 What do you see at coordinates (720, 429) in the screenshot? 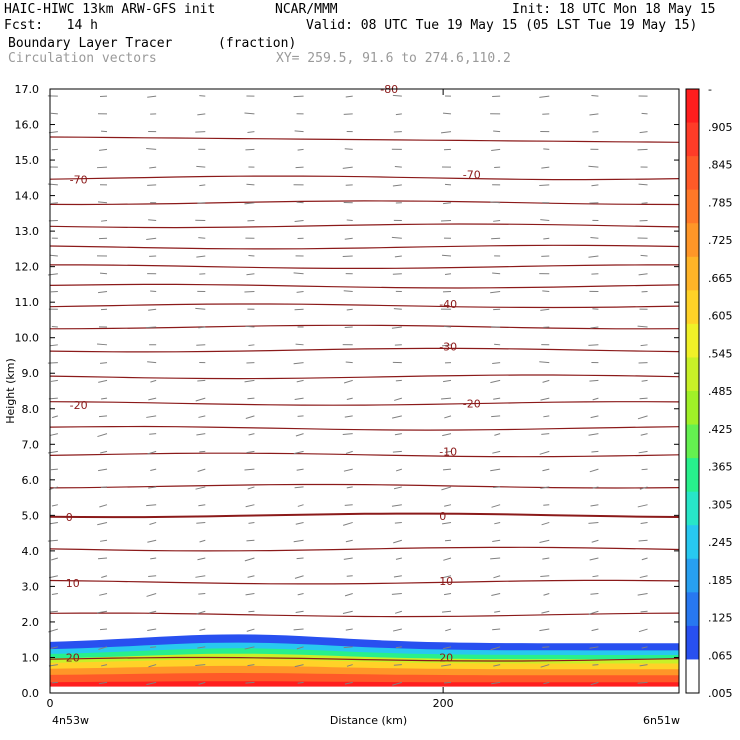
I see `colorbar-label: .425` at bounding box center [720, 429].